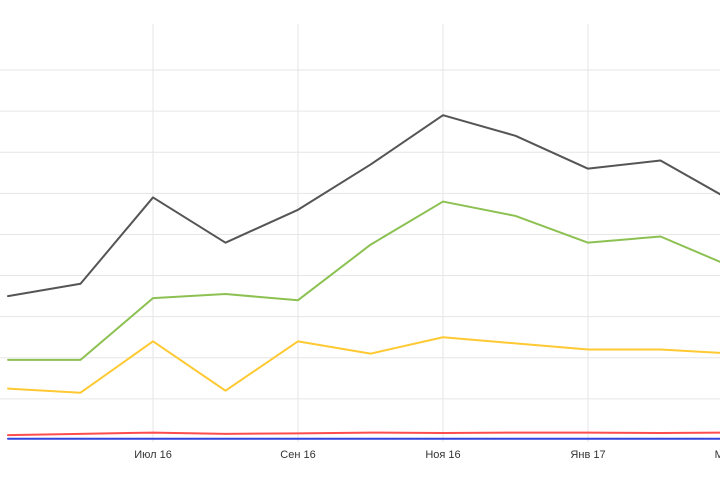 This screenshot has height=480, width=720. I want to click on x-axis-ticks: Июл 16 Сен 16 Ноя 16 Янв 17 Мар 17, so click(427, 455).